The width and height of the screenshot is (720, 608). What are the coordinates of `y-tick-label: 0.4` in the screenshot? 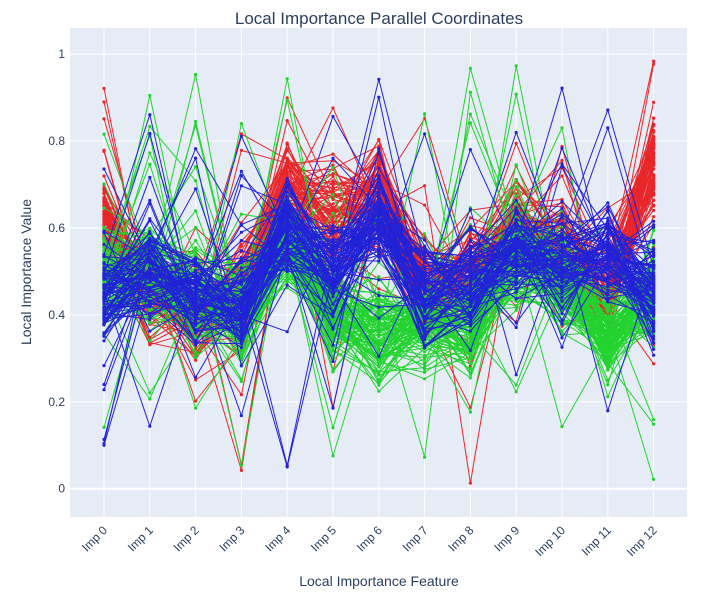 It's located at (56, 315).